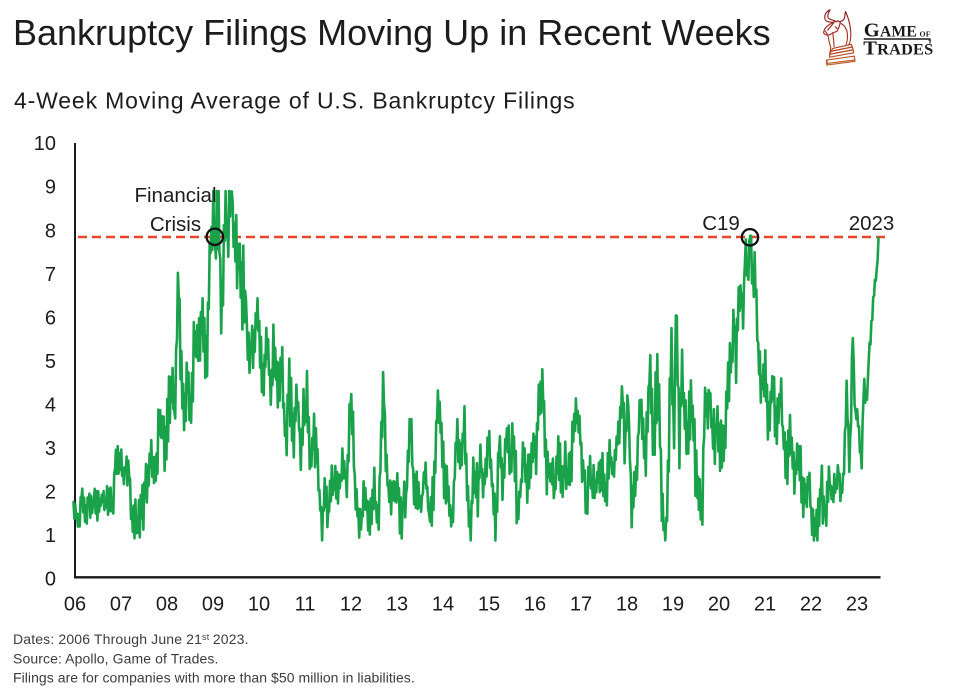  What do you see at coordinates (167, 605) in the screenshot?
I see `svg-text: 08` at bounding box center [167, 605].